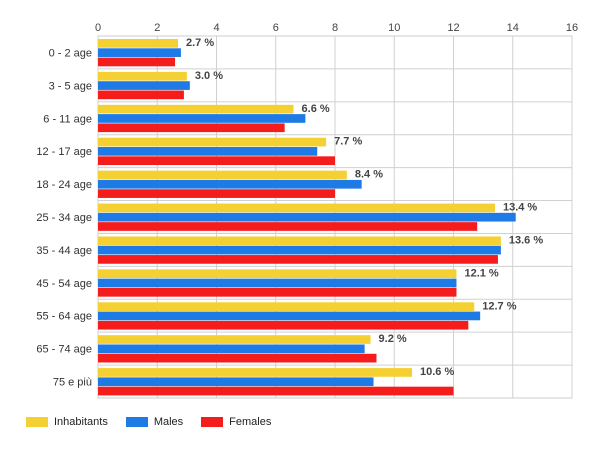  Describe the element at coordinates (481, 273) in the screenshot. I see `data-label: 12.1 %` at that location.